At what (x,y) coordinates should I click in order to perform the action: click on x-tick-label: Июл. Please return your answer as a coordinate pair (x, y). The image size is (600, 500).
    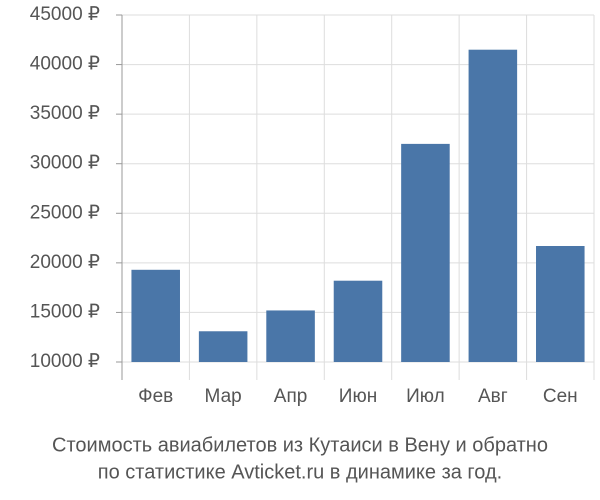
    Looking at the image, I should click on (425, 396).